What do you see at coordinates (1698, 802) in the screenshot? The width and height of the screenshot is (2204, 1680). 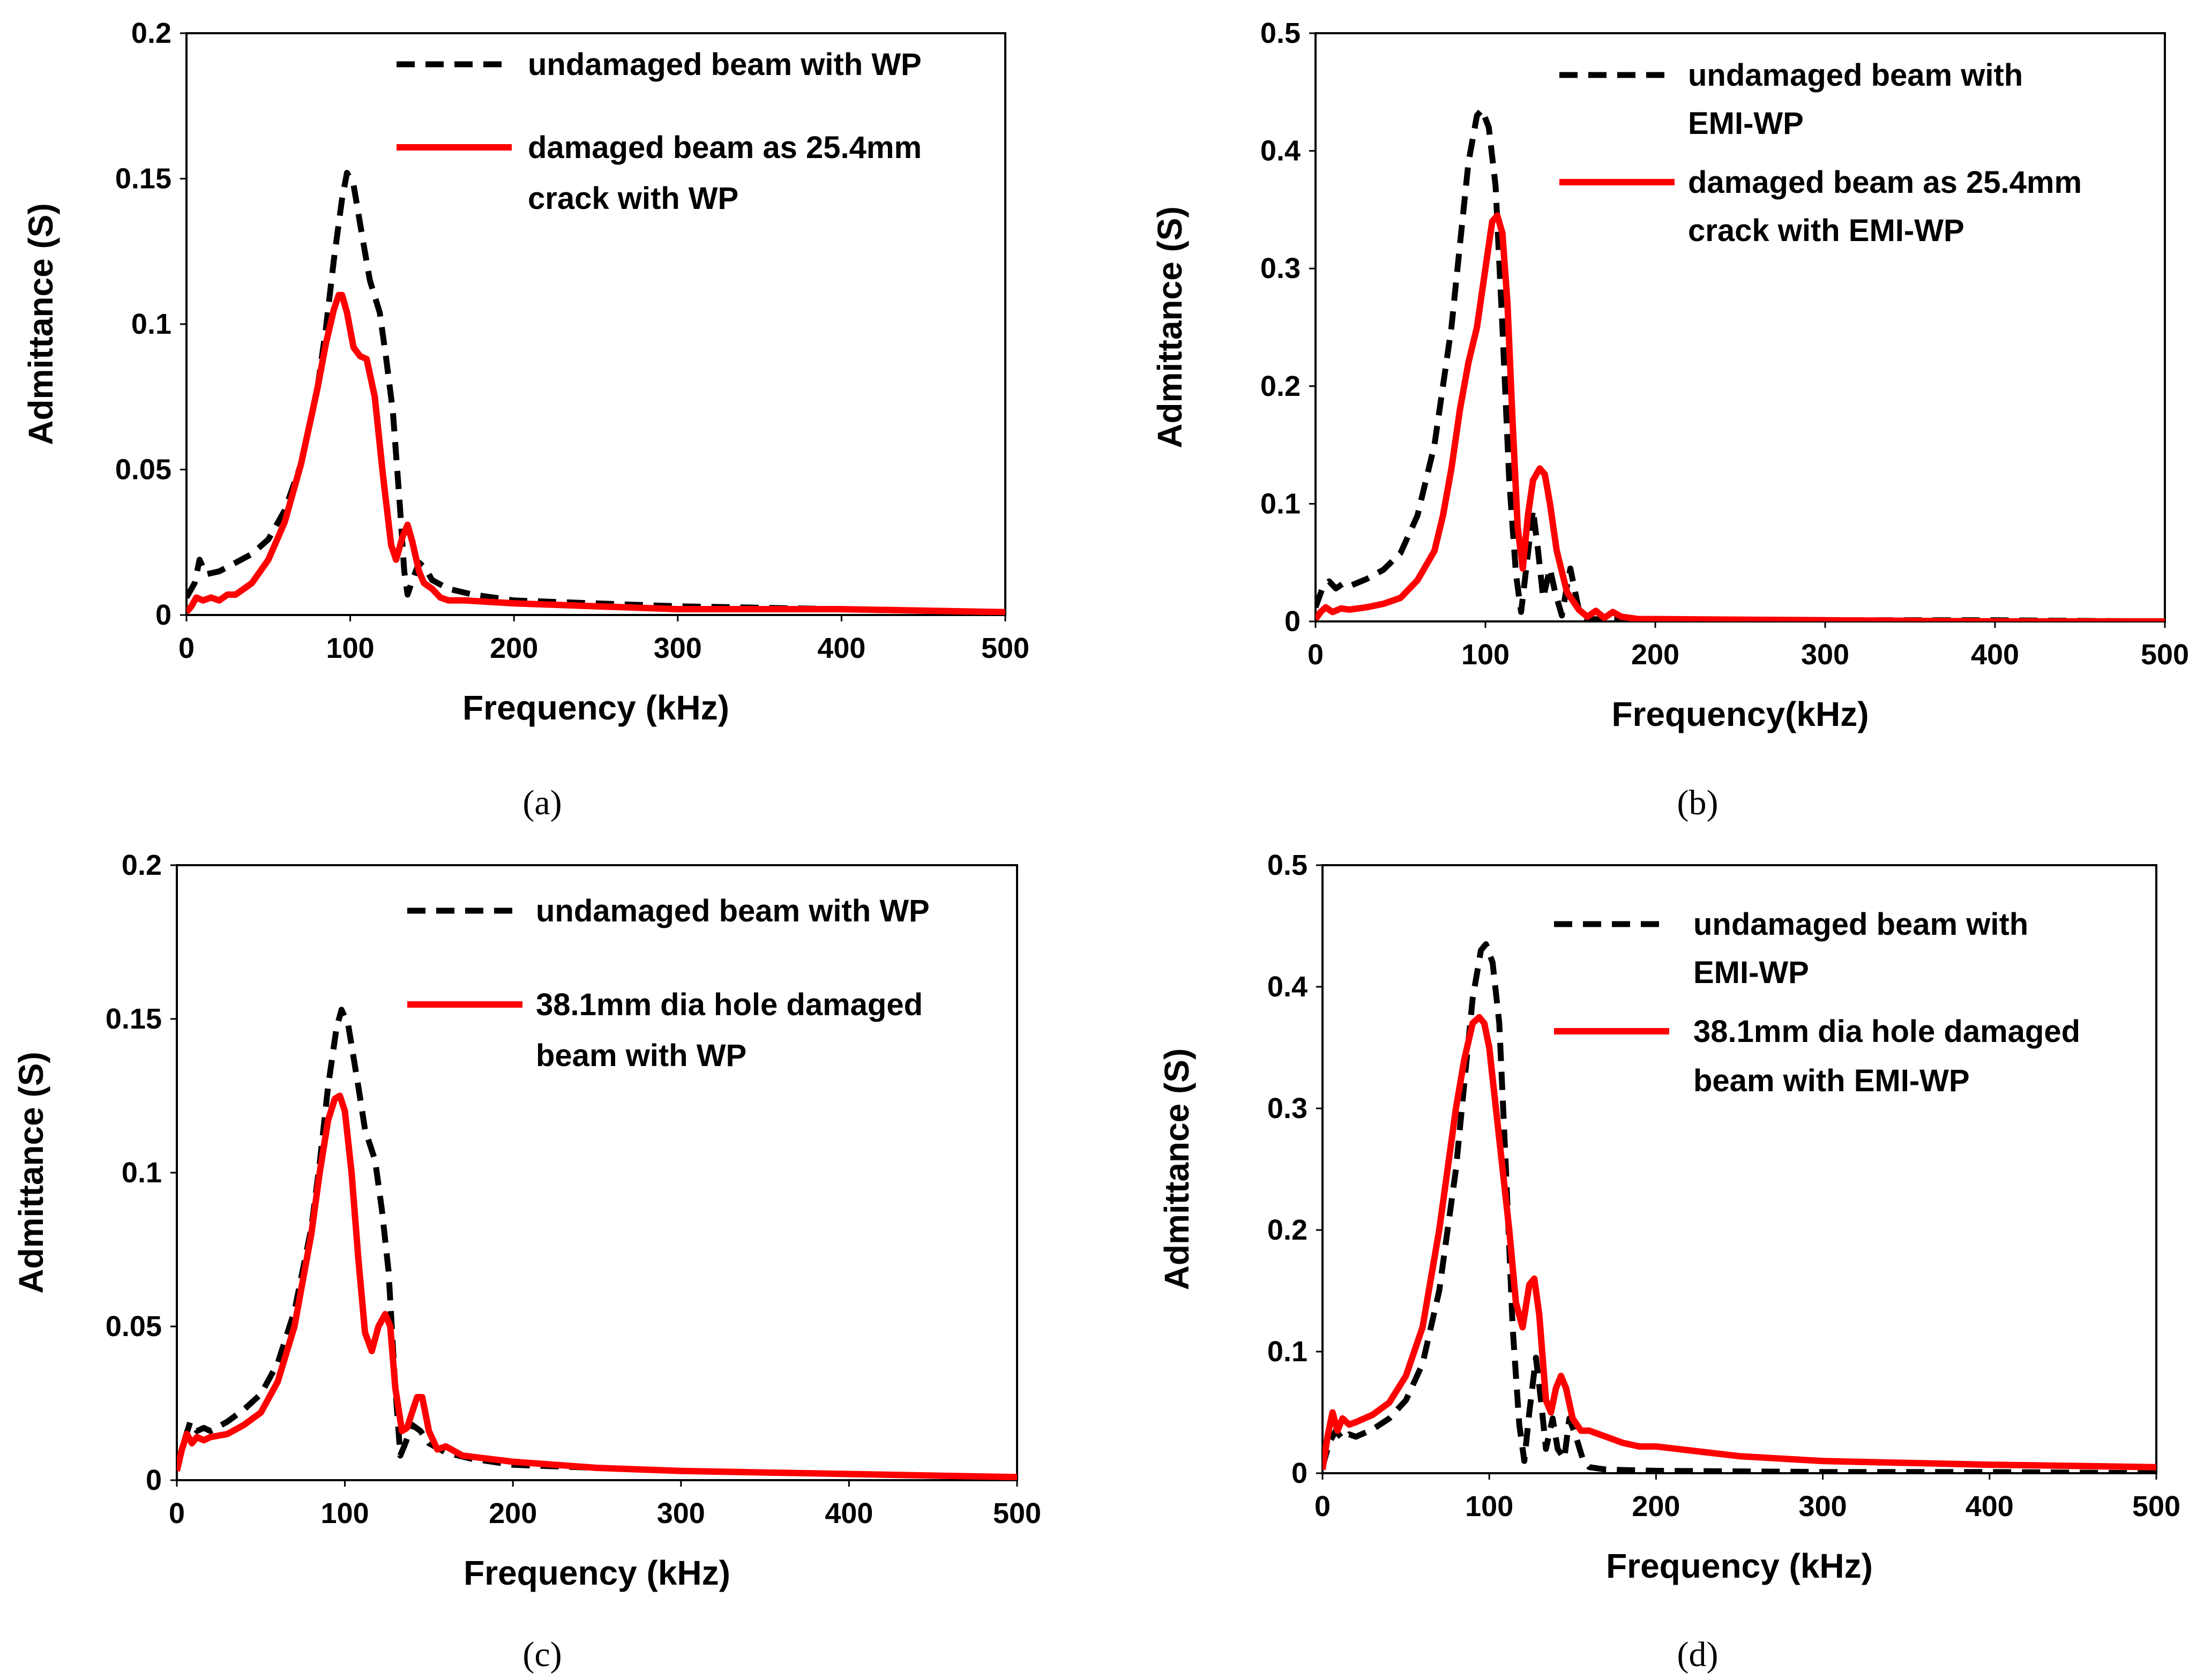 I see `panel-caption: (b)` at bounding box center [1698, 802].